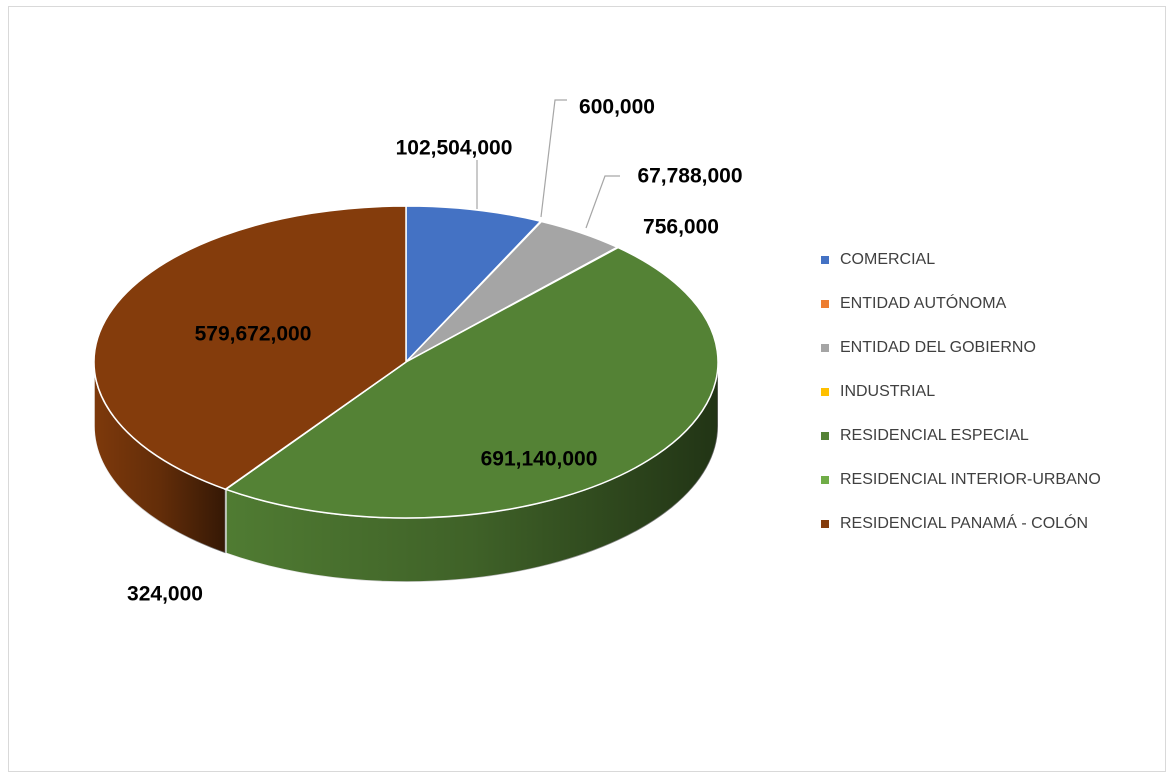 This screenshot has height=779, width=1175. I want to click on data-label-residencial-especial: 691,140,000, so click(539, 459).